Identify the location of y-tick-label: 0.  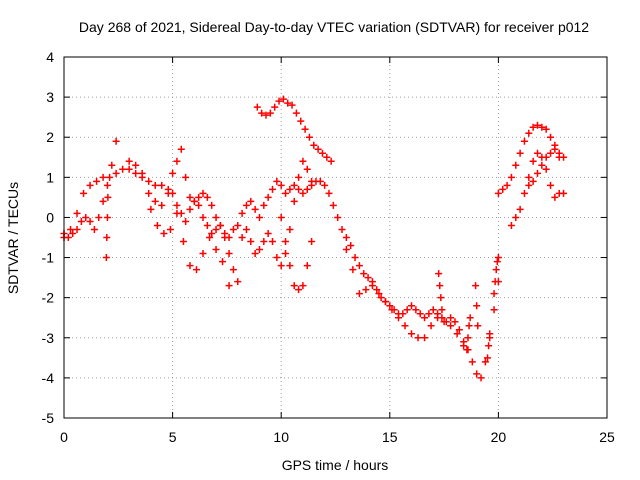
(50, 217).